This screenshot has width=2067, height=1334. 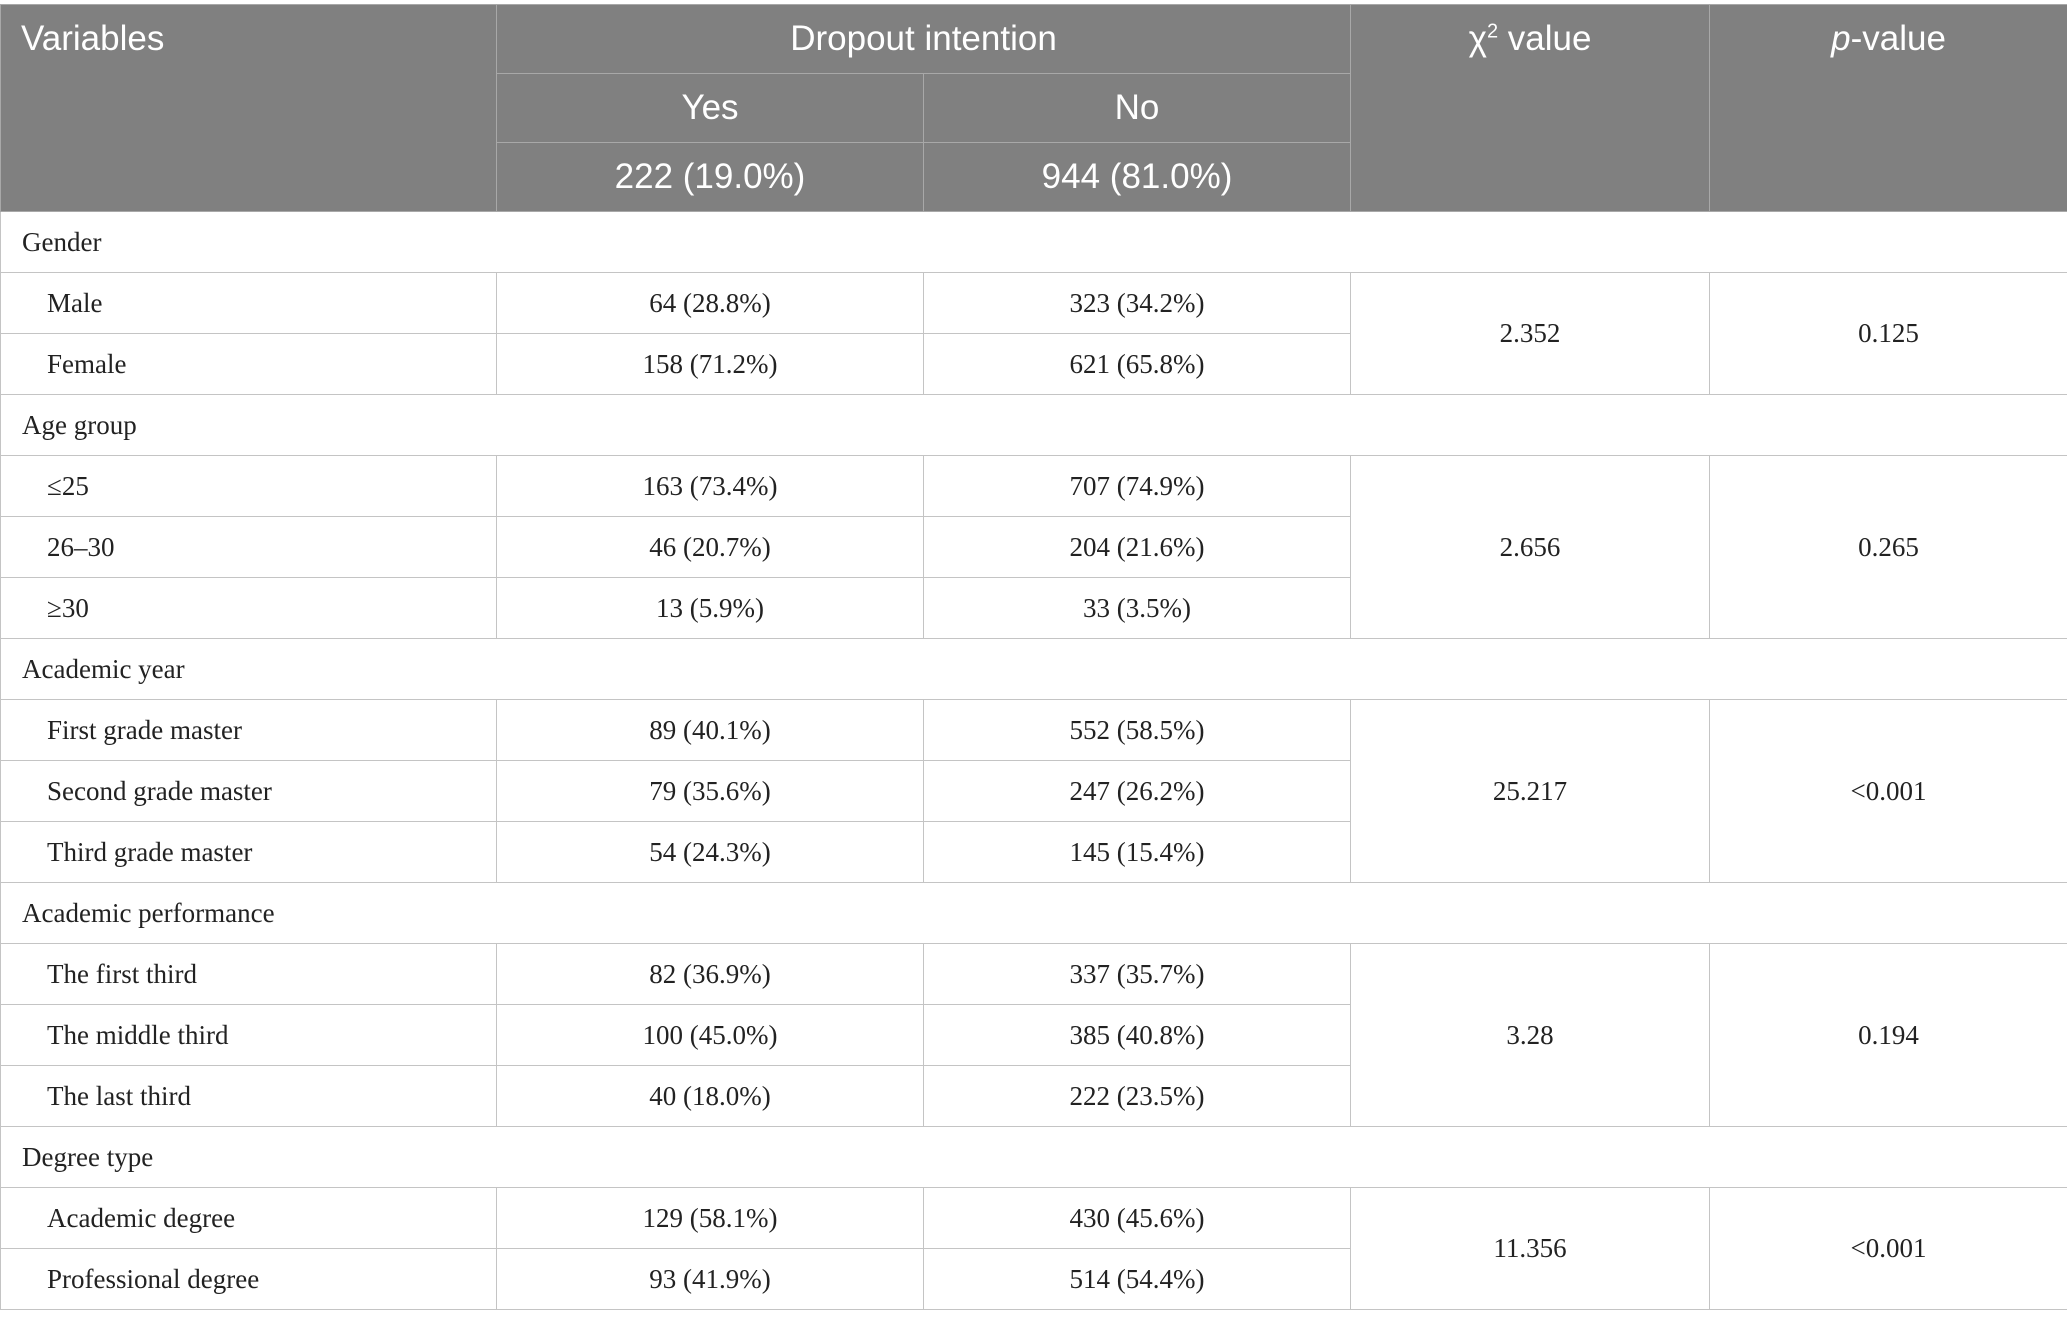 I want to click on group-label: Degree type, so click(x=1033, y=1157).